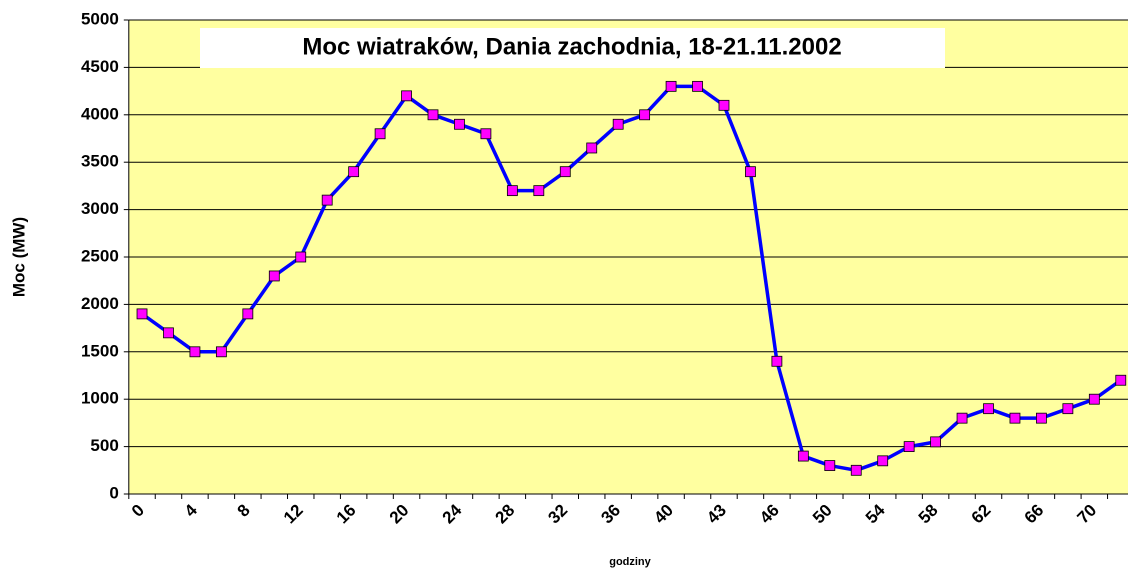 The image size is (1128, 571). Describe the element at coordinates (138, 511) in the screenshot. I see `x-tick-label: 0` at that location.